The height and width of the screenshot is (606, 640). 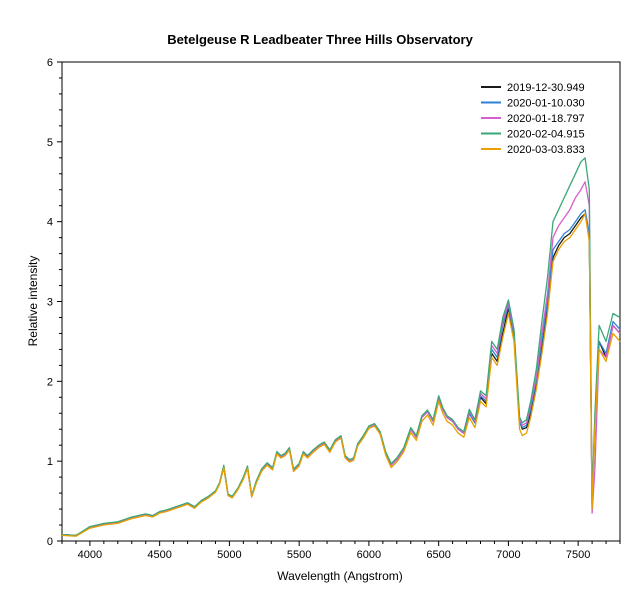 I want to click on y-tick-label: 6, so click(x=50, y=63).